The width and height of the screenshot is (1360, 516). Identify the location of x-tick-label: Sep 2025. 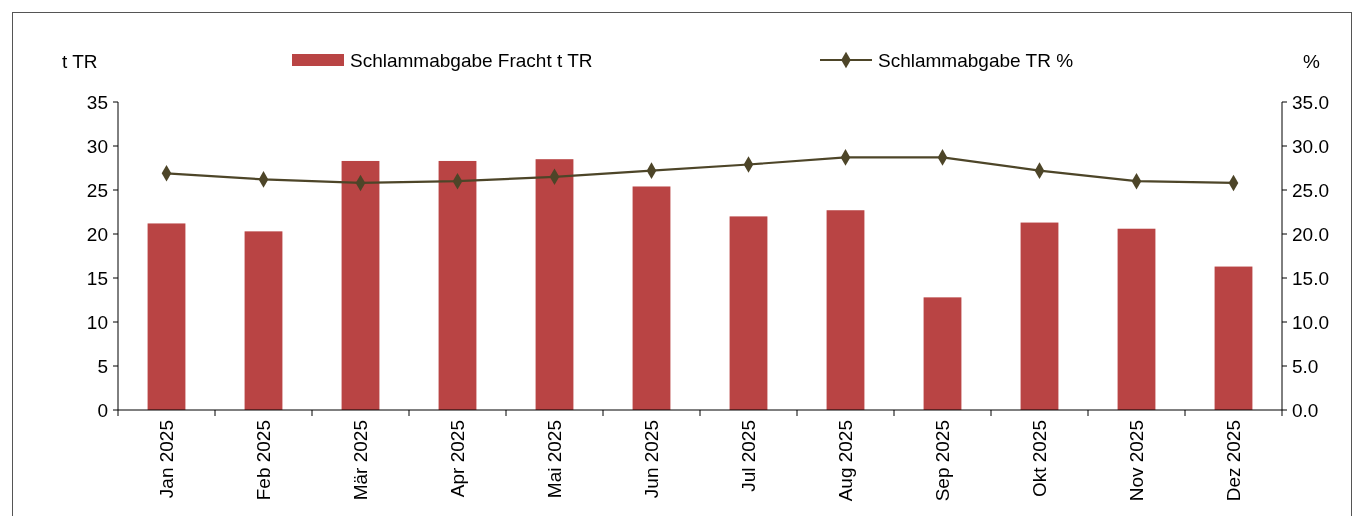
(943, 461).